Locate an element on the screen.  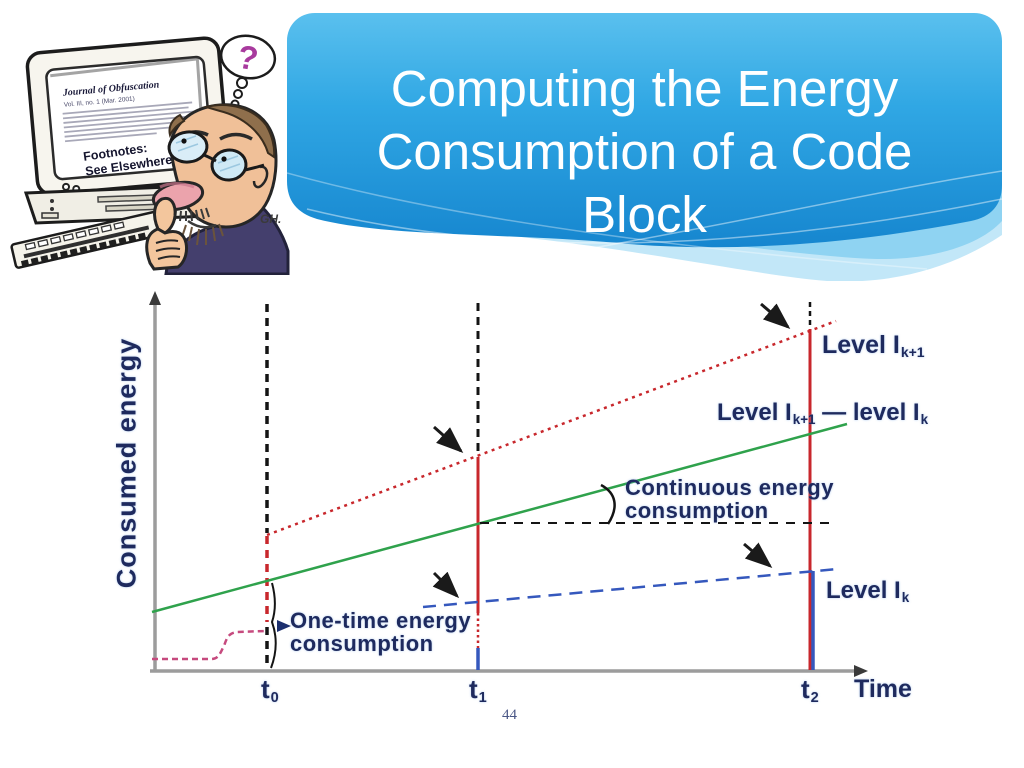
label-onetime-energy: One-time energy consumption is located at coordinates (380, 632).